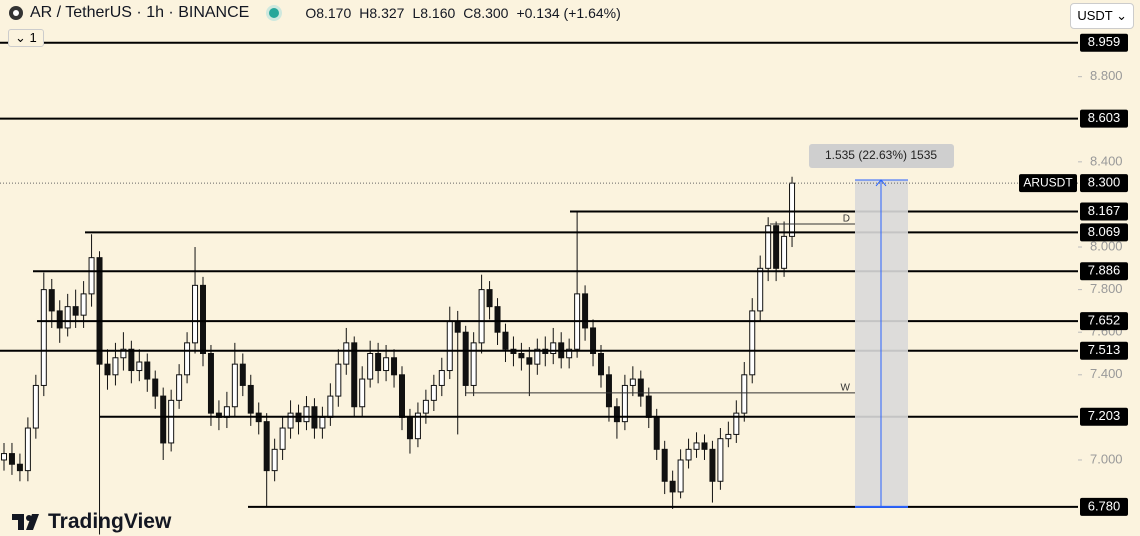  I want to click on ohlc-item: H8.327, so click(381, 13).